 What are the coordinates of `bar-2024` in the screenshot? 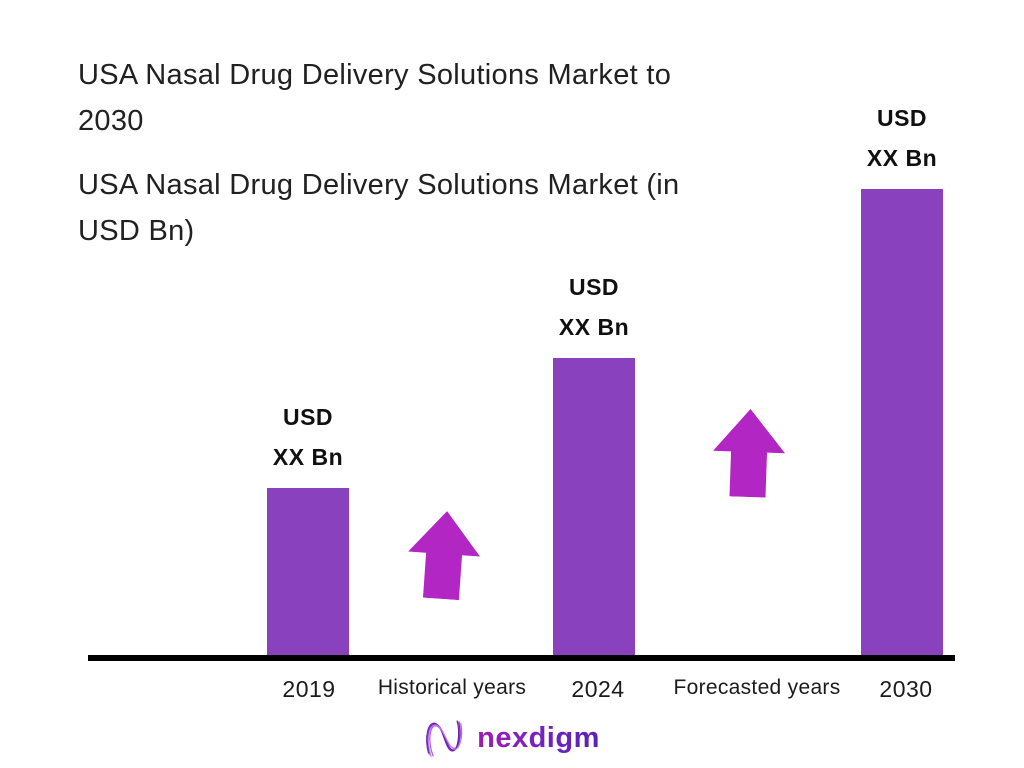 It's located at (594, 509).